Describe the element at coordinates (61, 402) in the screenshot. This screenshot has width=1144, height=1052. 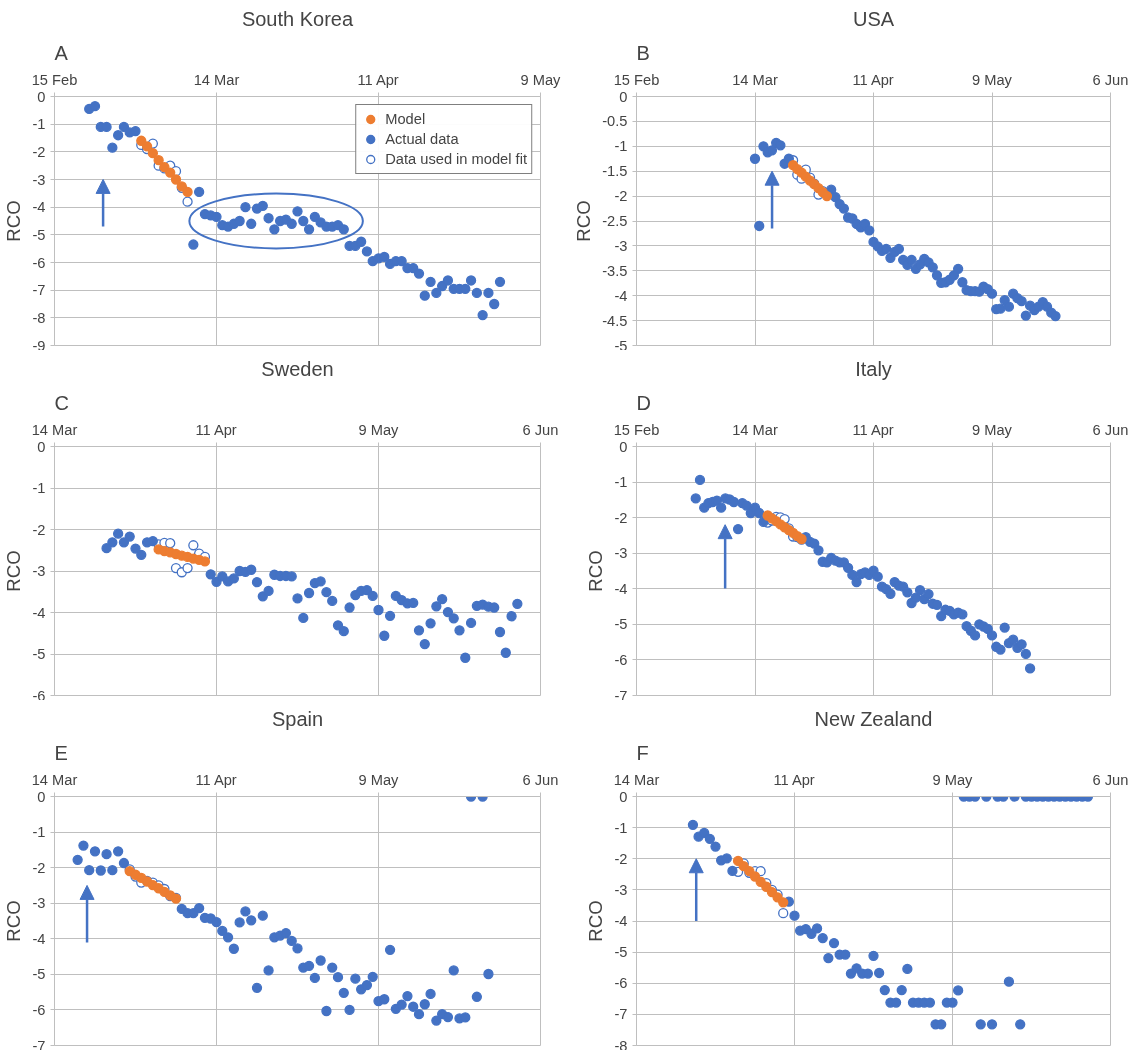
I see `text: C` at that location.